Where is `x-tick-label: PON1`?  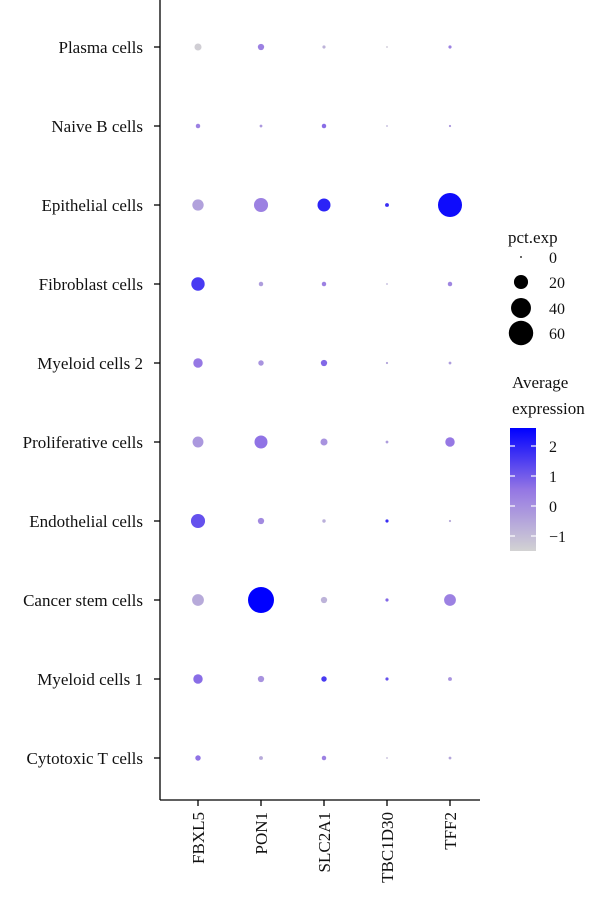
x-tick-label: PON1 is located at coordinates (261, 833).